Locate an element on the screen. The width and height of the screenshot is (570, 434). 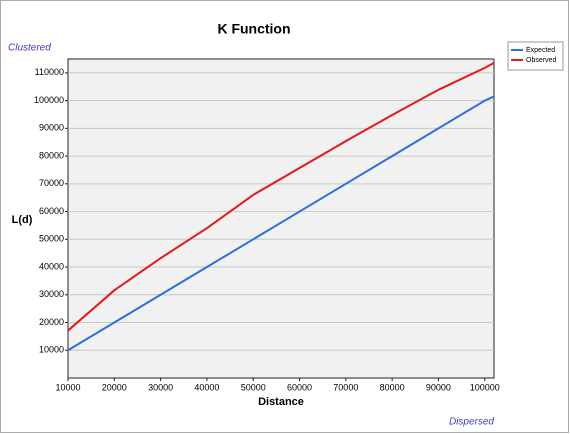
y-tick-label: 80000 is located at coordinates (51, 155).